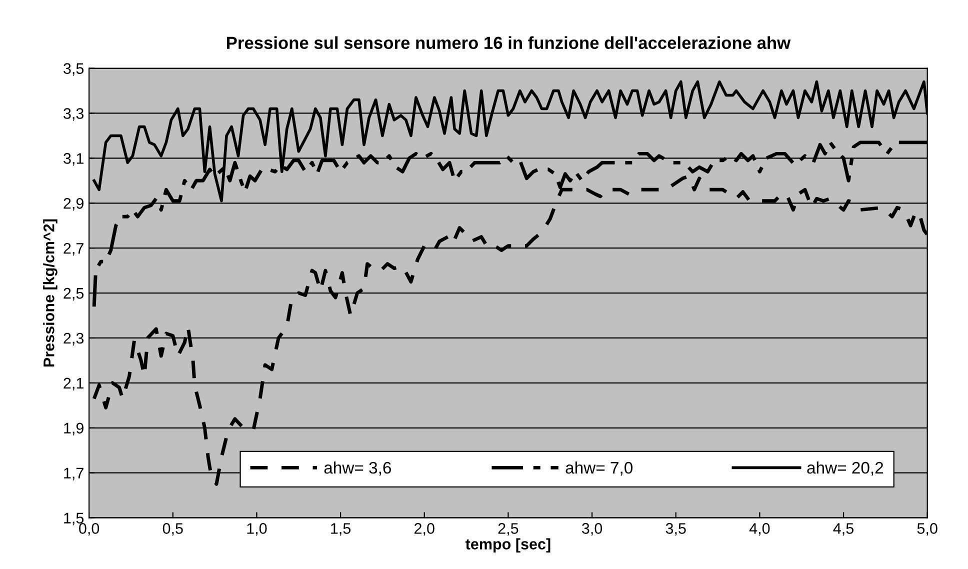 The width and height of the screenshot is (968, 569). I want to click on y-tick-label: 3,1, so click(74, 159).